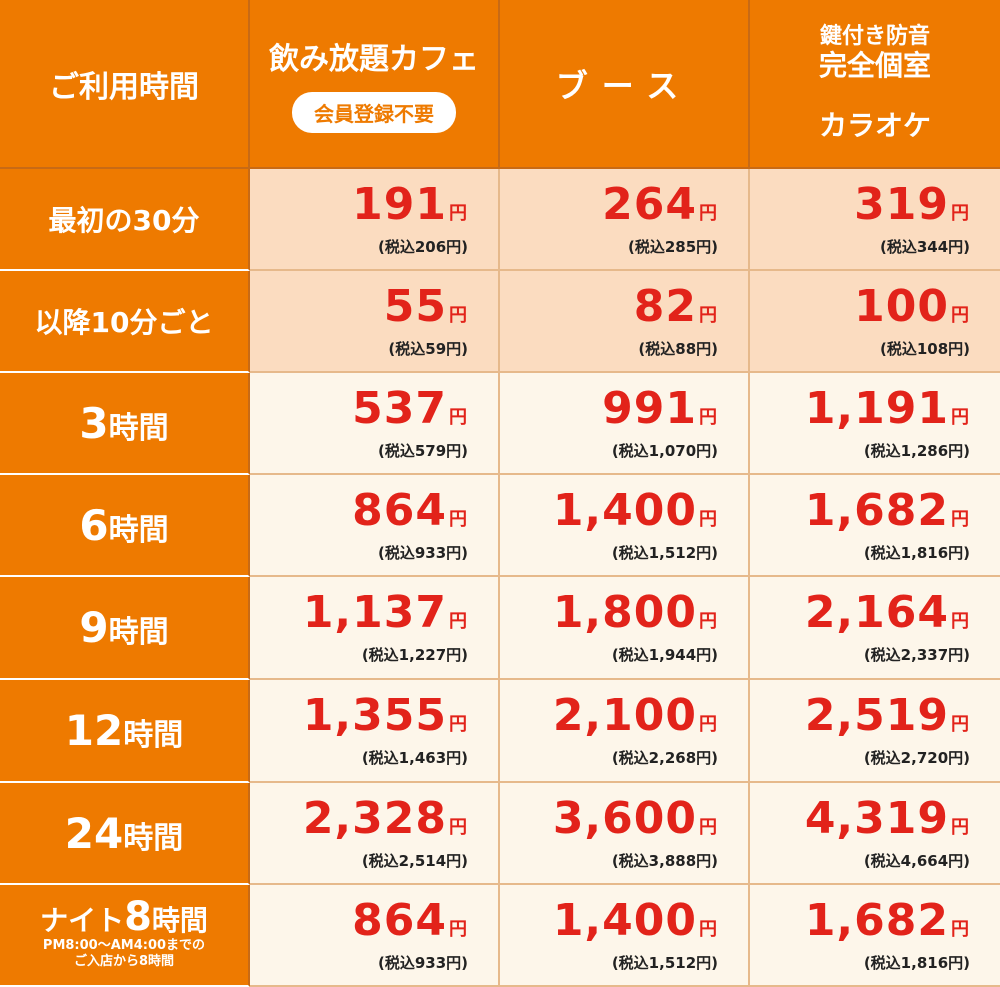 This screenshot has width=1000, height=987. What do you see at coordinates (665, 306) in the screenshot?
I see `price-amount: 82` at bounding box center [665, 306].